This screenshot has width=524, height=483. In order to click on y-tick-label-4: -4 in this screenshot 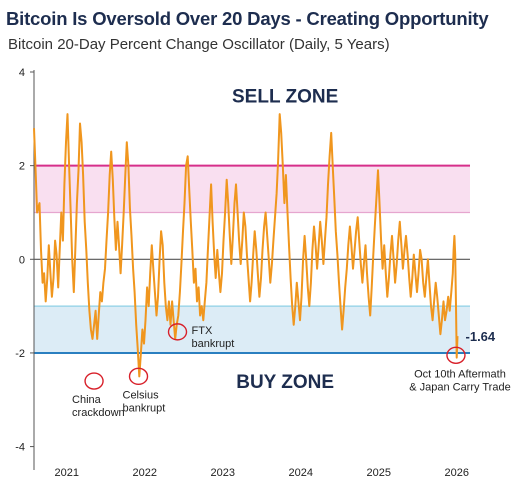, I will do `click(20, 448)`.